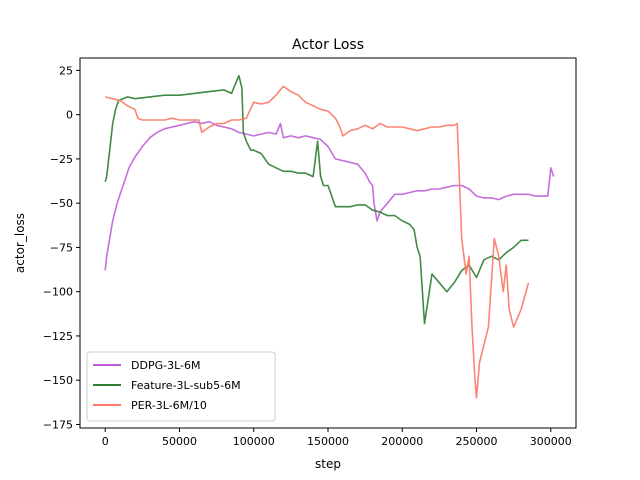 The height and width of the screenshot is (480, 640). I want to click on y-tick-label: 0, so click(69, 115).